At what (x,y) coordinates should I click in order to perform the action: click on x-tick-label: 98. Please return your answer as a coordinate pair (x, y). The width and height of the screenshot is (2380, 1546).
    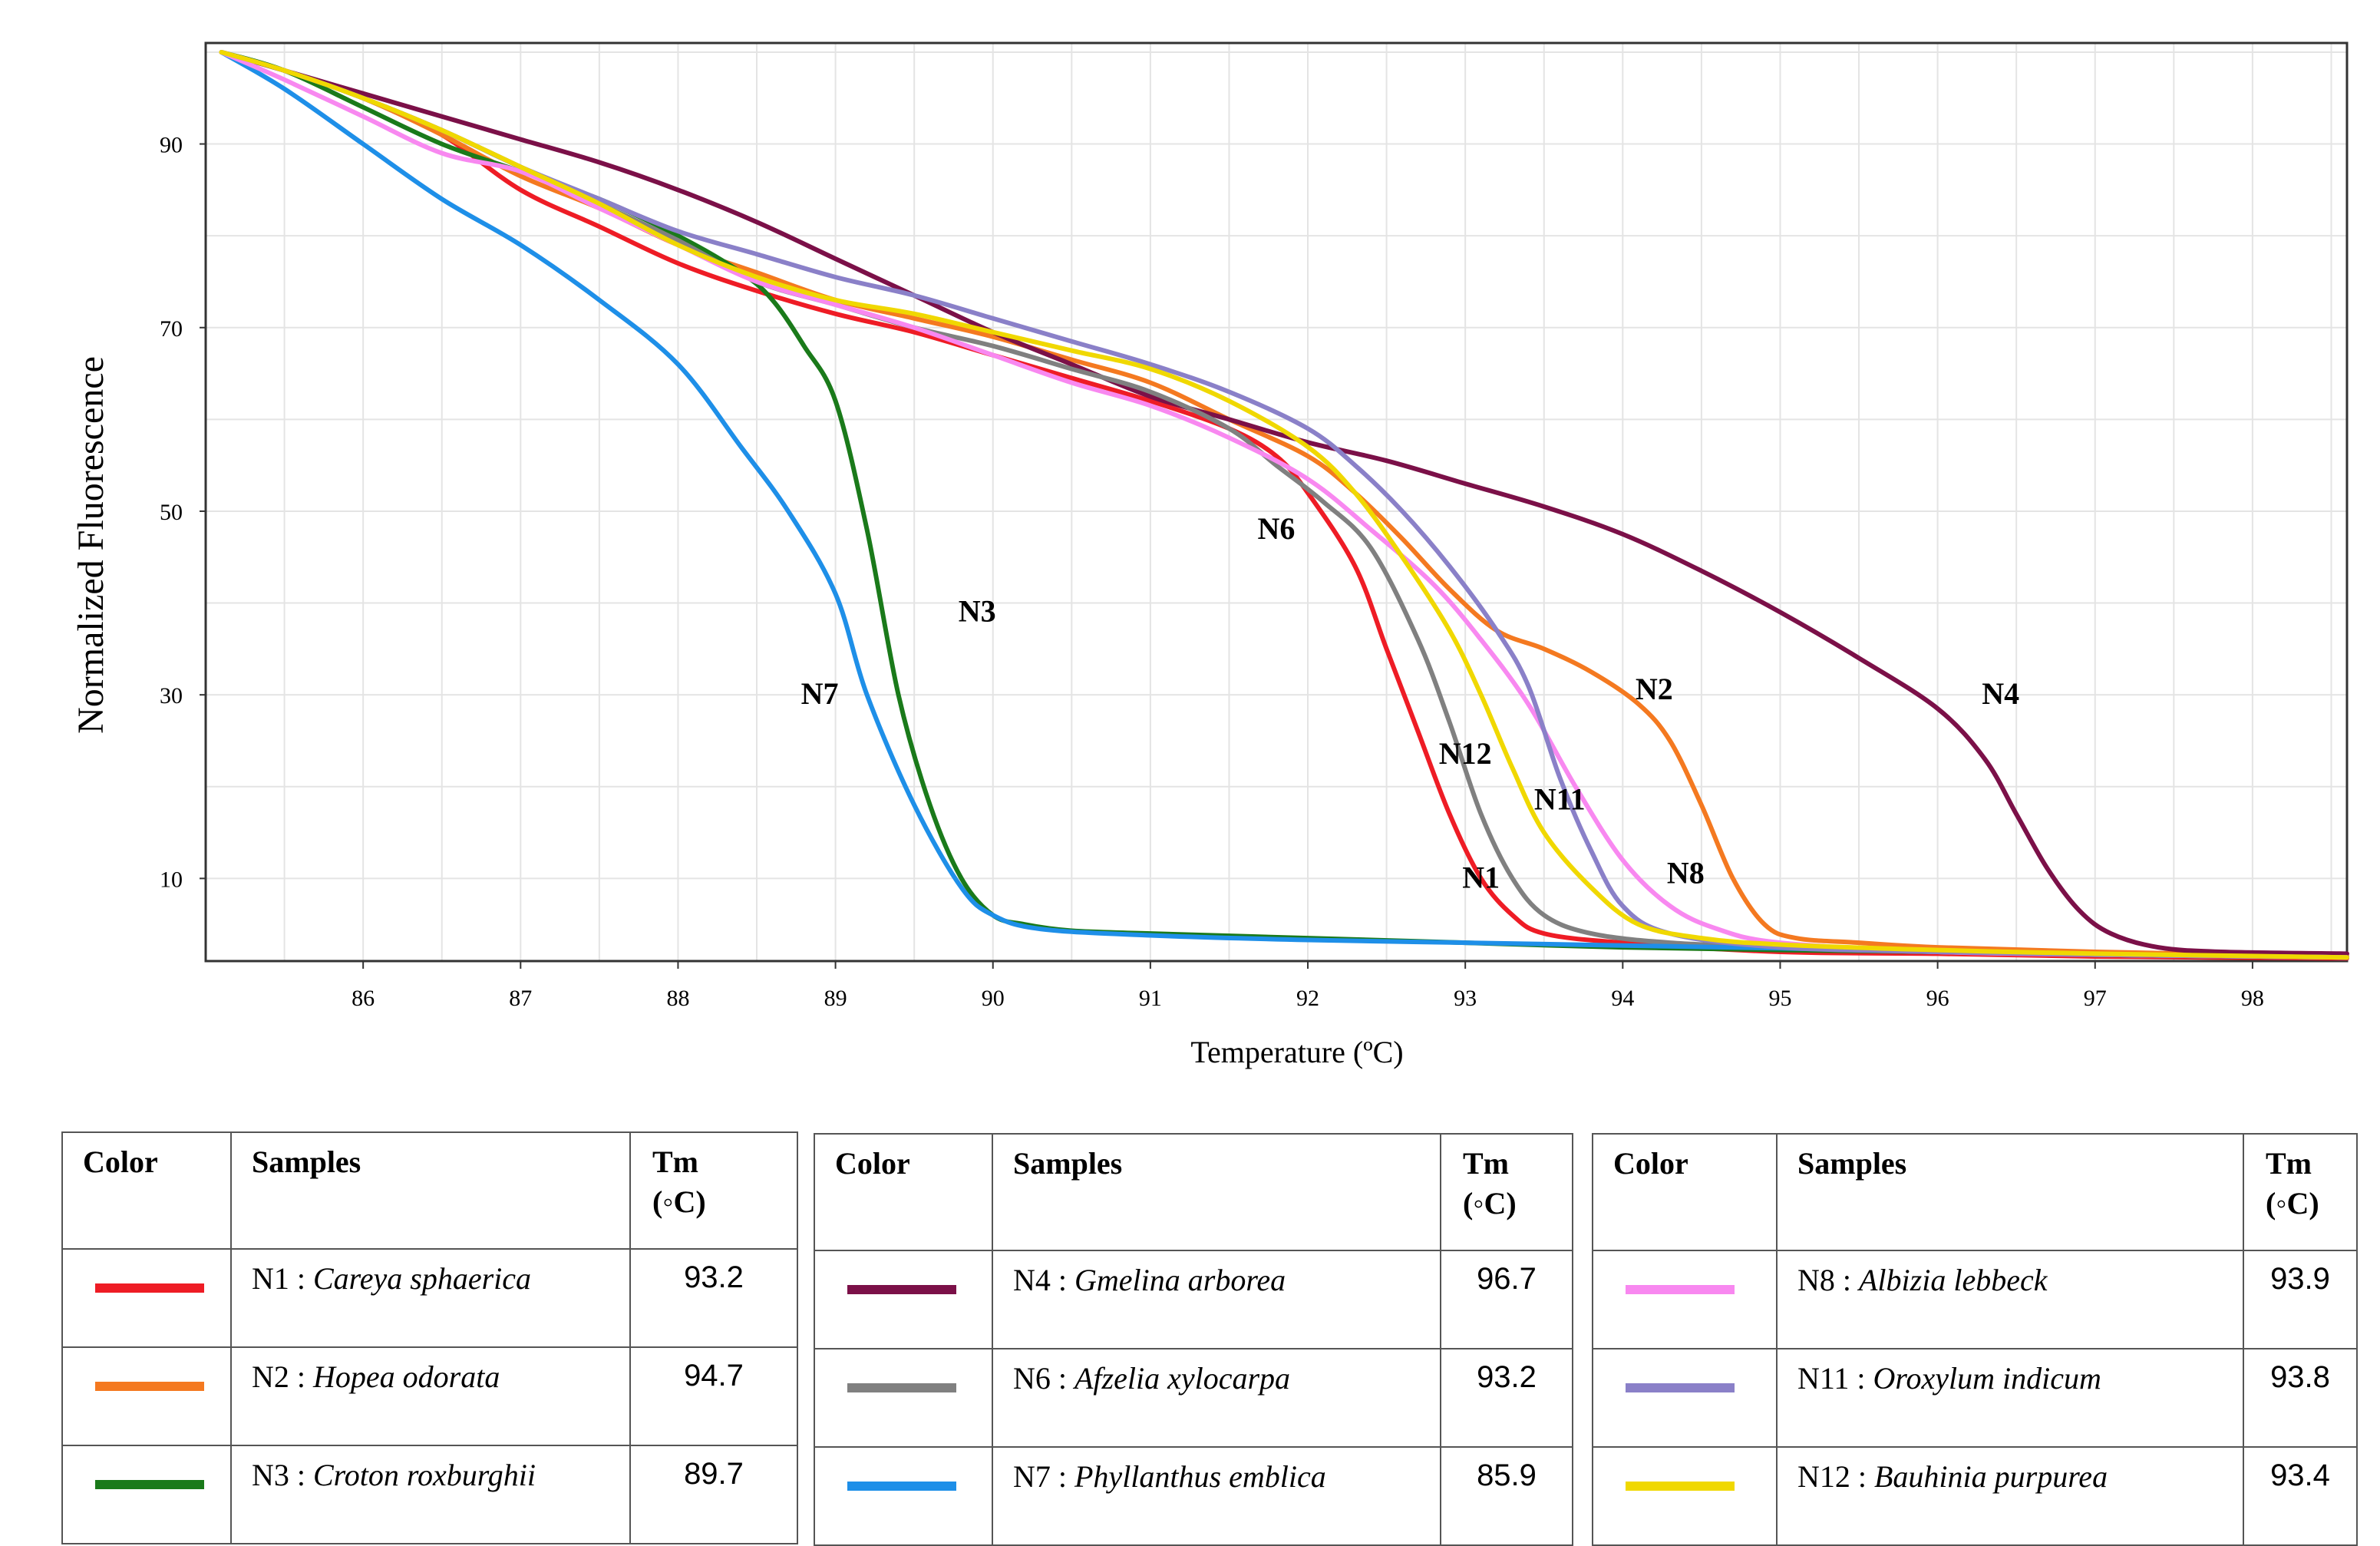
    Looking at the image, I should click on (2252, 999).